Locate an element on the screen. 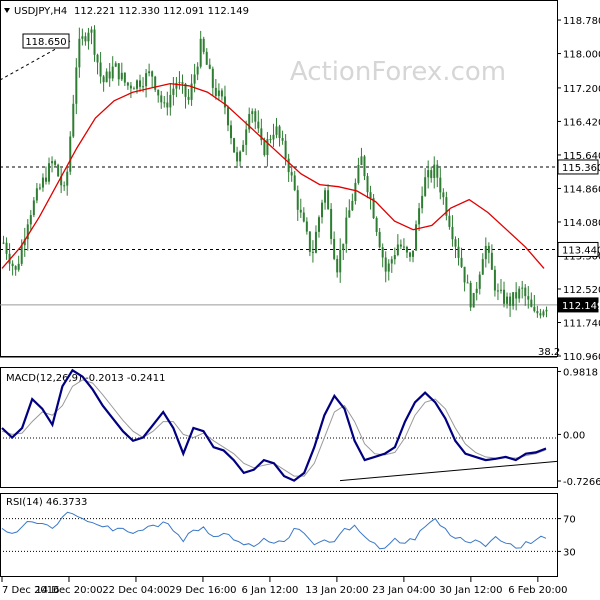 Image resolution: width=600 pixels, height=600 pixels. price-tick-label: 114.080 is located at coordinates (581, 223).